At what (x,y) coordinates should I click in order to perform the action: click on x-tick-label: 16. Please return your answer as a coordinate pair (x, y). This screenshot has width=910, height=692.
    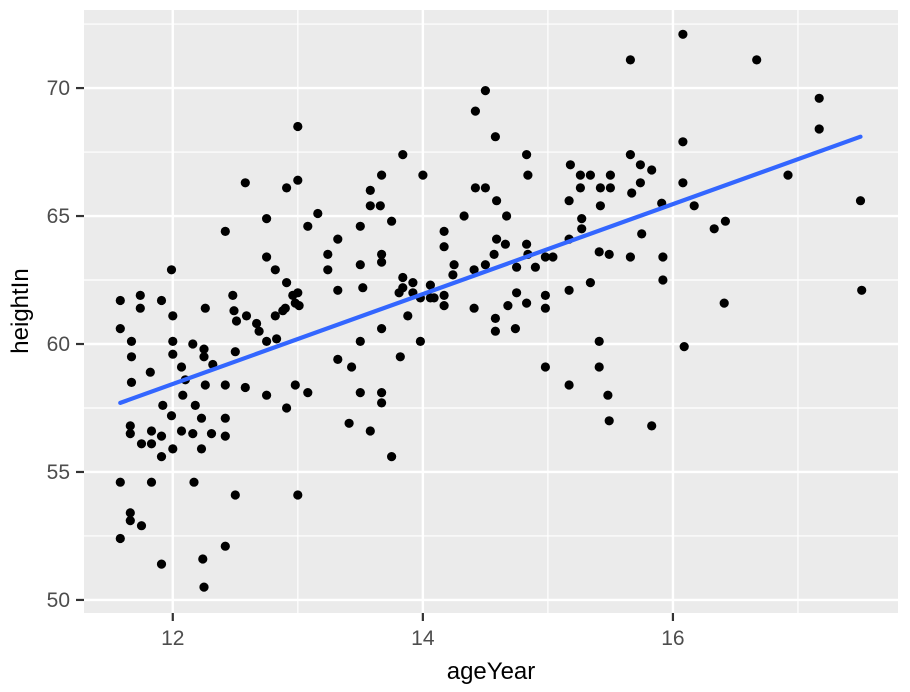
    Looking at the image, I should click on (672, 638).